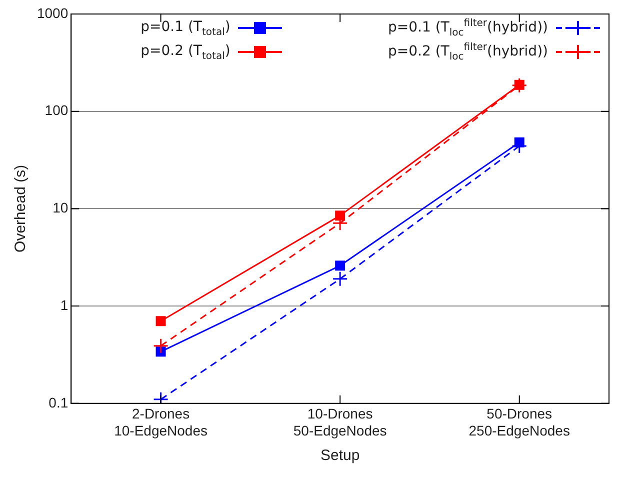  Describe the element at coordinates (185, 28) in the screenshot. I see `legend-label: p=0.1 (T$_{total}$)` at that location.